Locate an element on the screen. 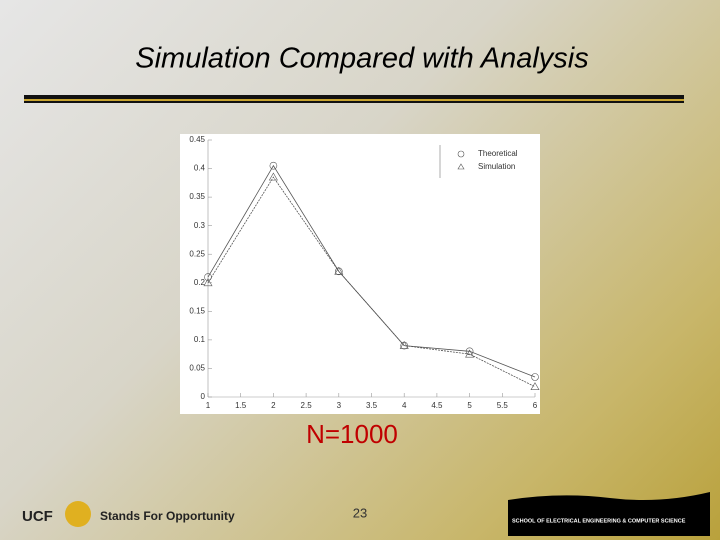 This screenshot has height=540, width=720. y-tick-label: 0.05 is located at coordinates (197, 368).